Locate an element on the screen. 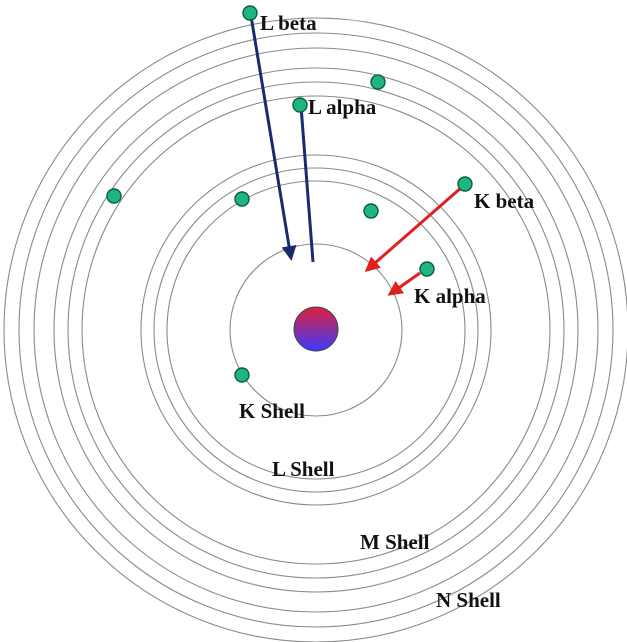 The image size is (627, 642). electron-k-shell is located at coordinates (242, 375).